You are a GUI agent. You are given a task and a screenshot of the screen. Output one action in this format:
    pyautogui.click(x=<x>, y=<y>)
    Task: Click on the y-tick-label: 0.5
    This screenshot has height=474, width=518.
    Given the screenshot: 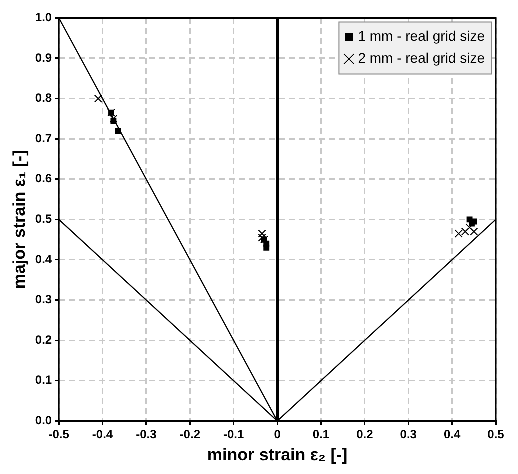 What is the action you would take?
    pyautogui.click(x=43, y=219)
    